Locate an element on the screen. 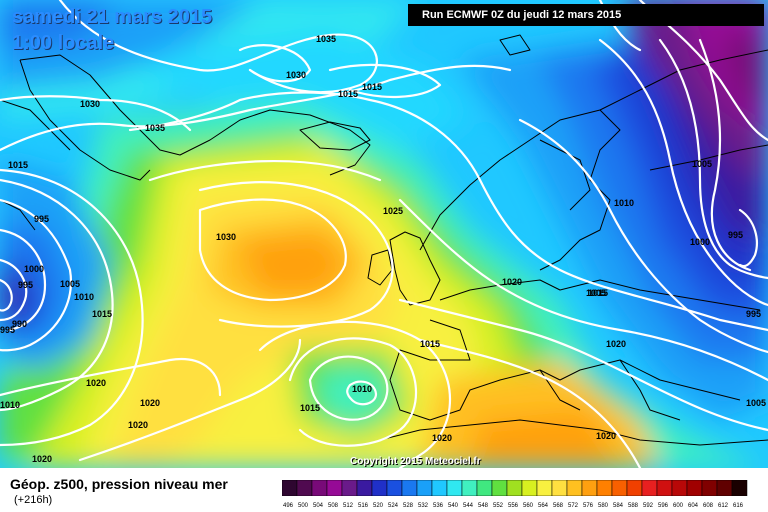 Image resolution: width=768 pixels, height=512 pixels. color-scale-label: 512 is located at coordinates (348, 506).